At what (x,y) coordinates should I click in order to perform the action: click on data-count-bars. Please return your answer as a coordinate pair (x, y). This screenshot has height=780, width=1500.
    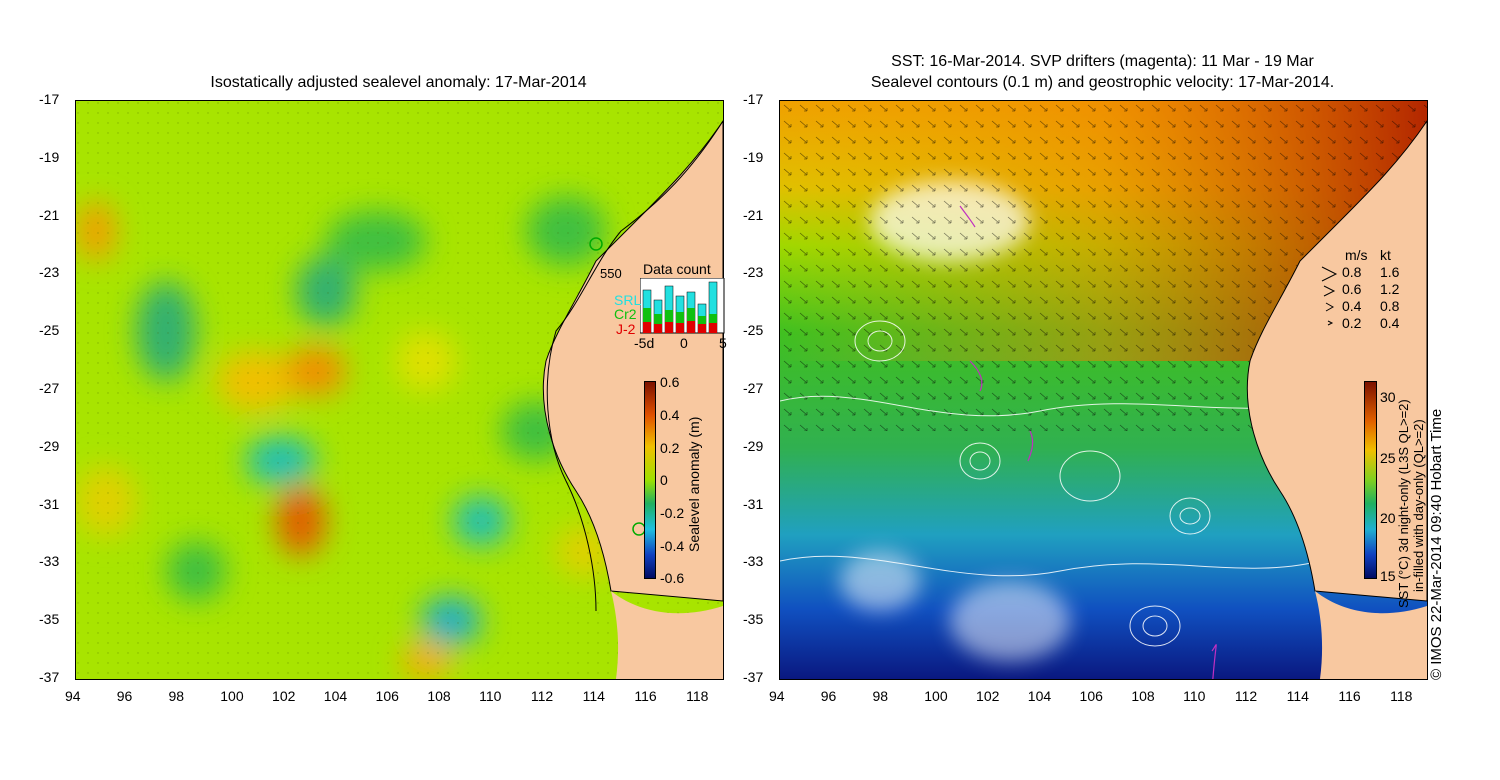
    Looking at the image, I should click on (682, 306).